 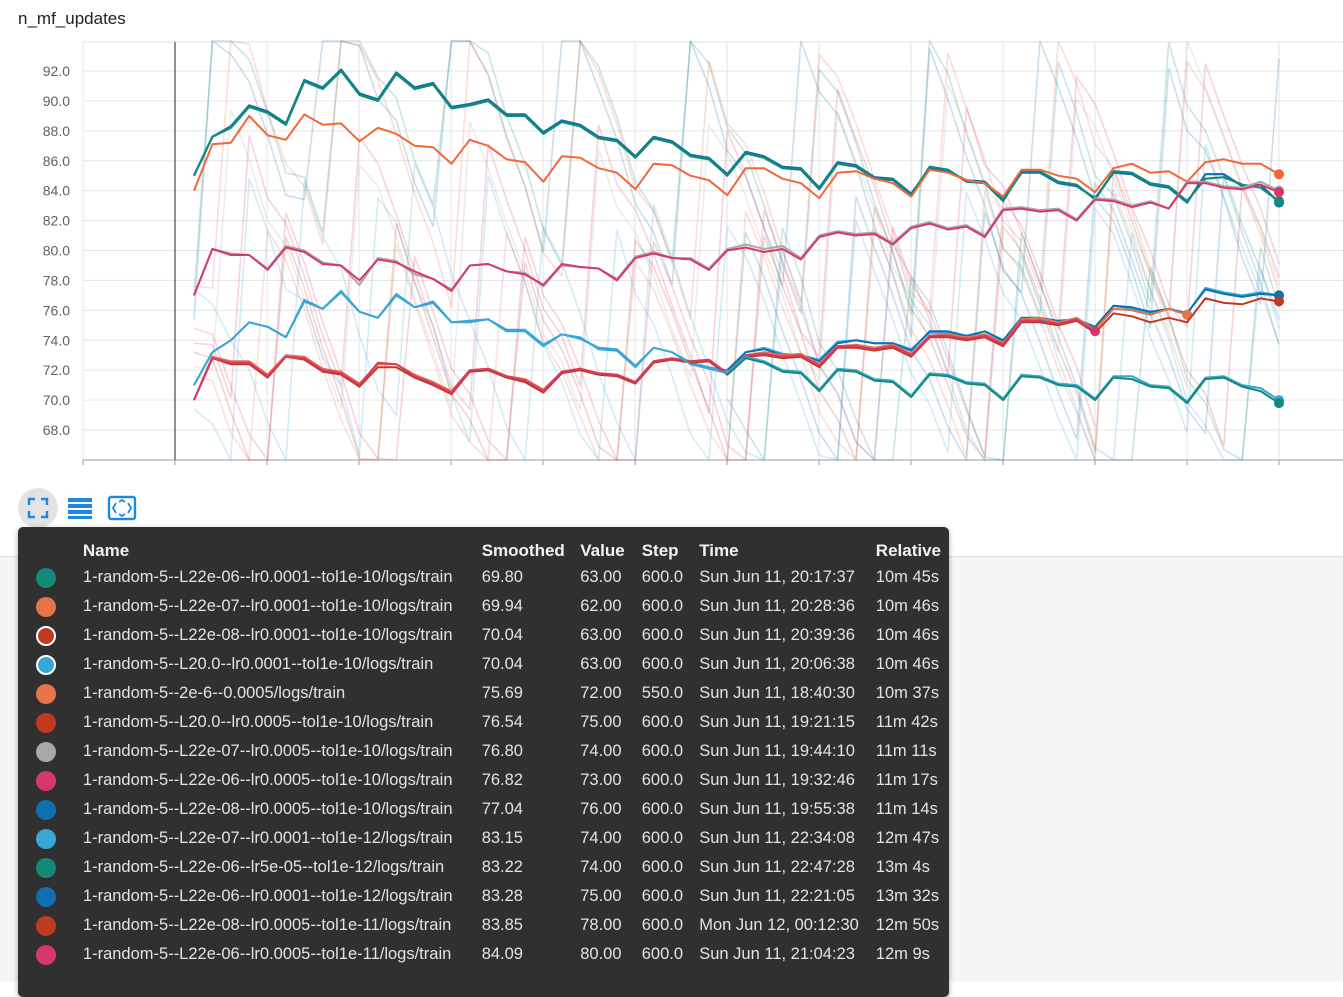 What do you see at coordinates (906, 780) in the screenshot?
I see `cell-relative: 11m 17s` at bounding box center [906, 780].